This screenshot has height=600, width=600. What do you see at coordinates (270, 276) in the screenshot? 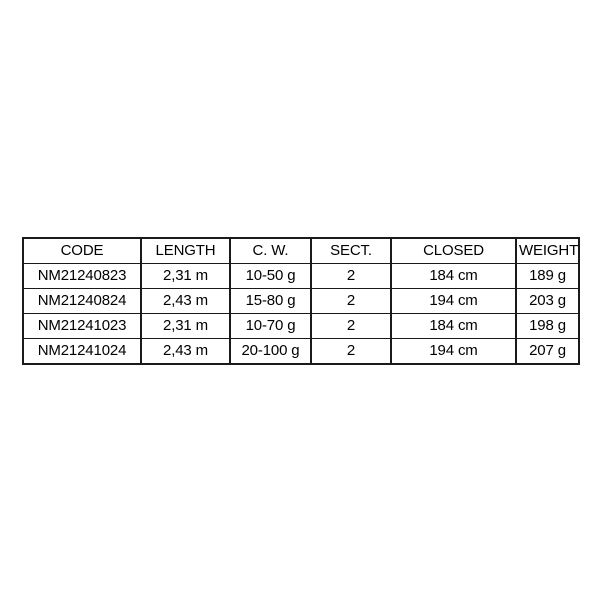
I see `cell-cw: 10-50 g` at bounding box center [270, 276].